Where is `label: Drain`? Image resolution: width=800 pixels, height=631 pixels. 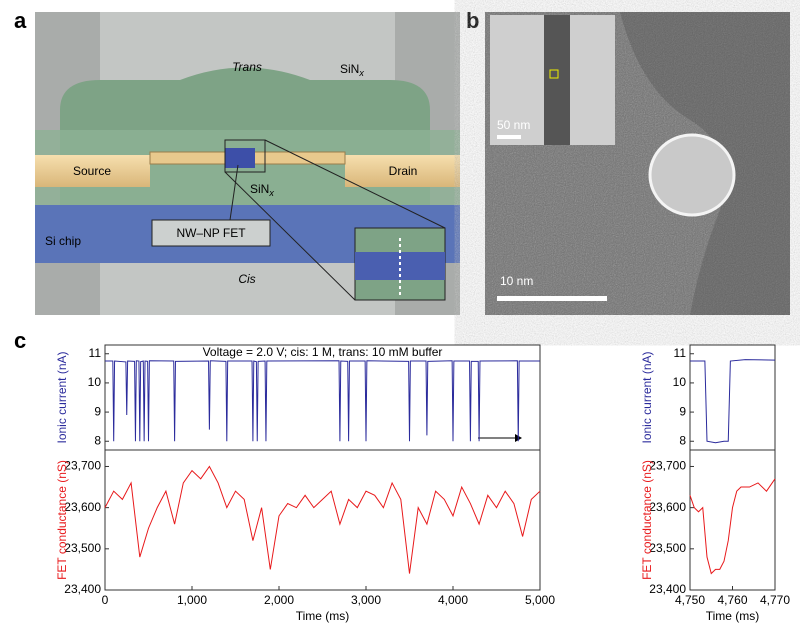
label: Drain is located at coordinates (403, 171).